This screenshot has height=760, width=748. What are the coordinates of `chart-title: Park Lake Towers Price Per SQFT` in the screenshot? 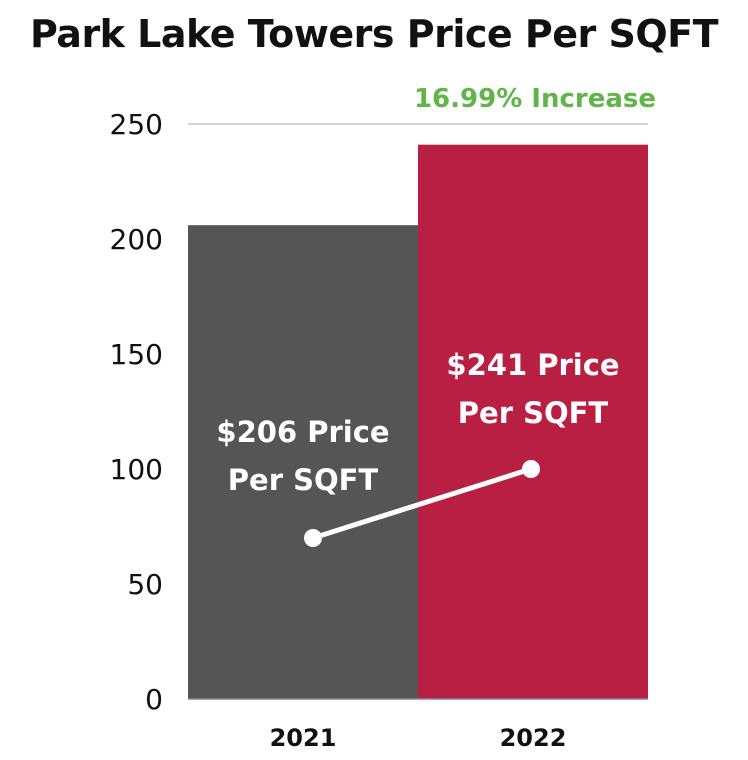 It's located at (374, 34).